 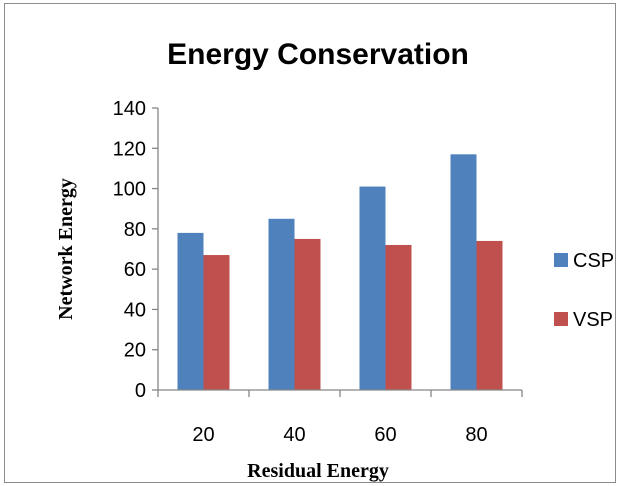 I want to click on y-tick-label: 60, so click(x=135, y=270).